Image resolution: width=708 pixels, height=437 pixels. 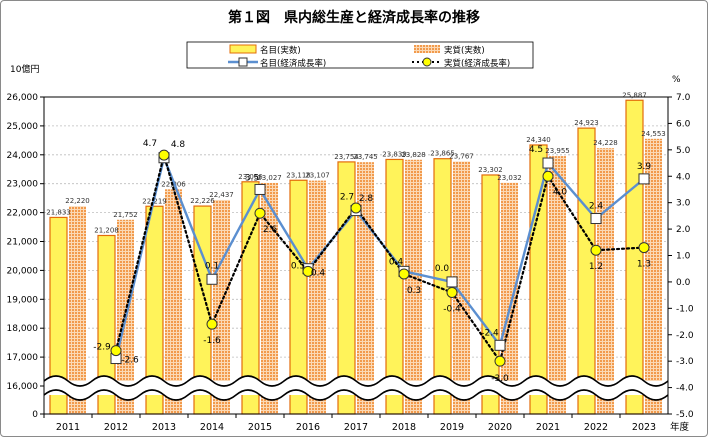 What do you see at coordinates (68, 427) in the screenshot?
I see `x-tick-label: 2011` at bounding box center [68, 427].